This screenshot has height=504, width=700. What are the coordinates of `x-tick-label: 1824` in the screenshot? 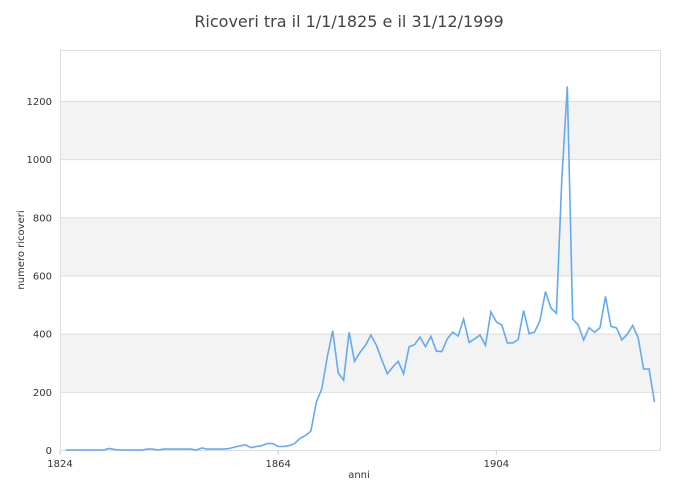 It's located at (59, 464).